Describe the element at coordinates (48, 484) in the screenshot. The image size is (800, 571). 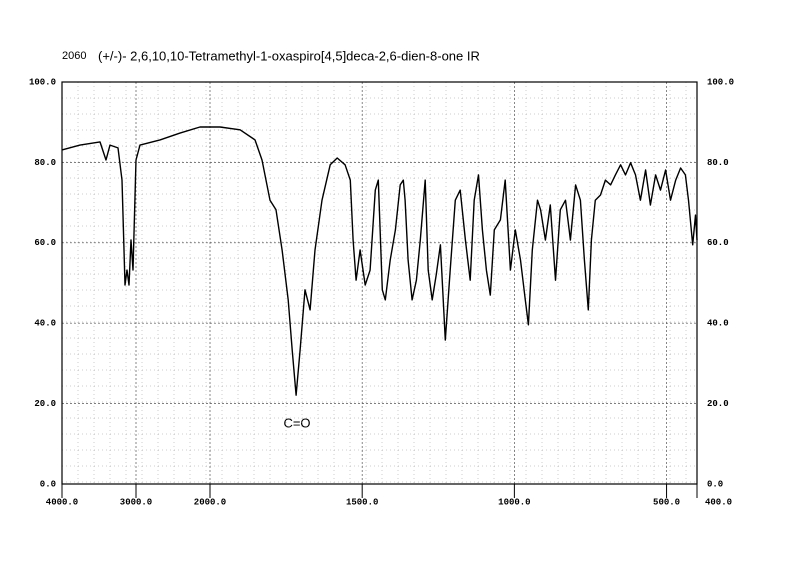
I see `y-tick-label: 0.0` at that location.